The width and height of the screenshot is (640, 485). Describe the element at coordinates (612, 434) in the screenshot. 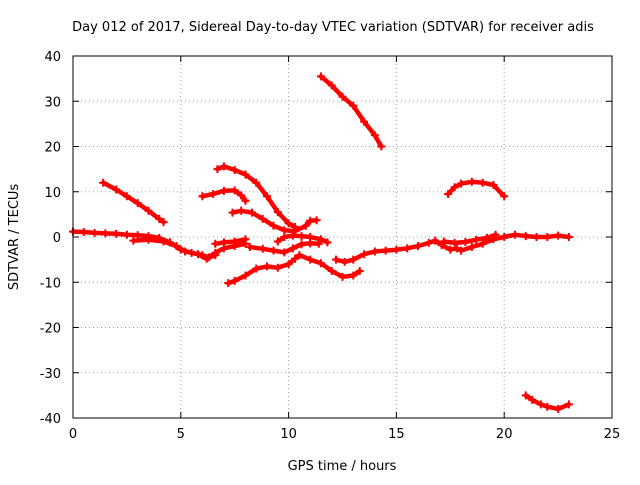

I see `x-tick-label: 25` at that location.